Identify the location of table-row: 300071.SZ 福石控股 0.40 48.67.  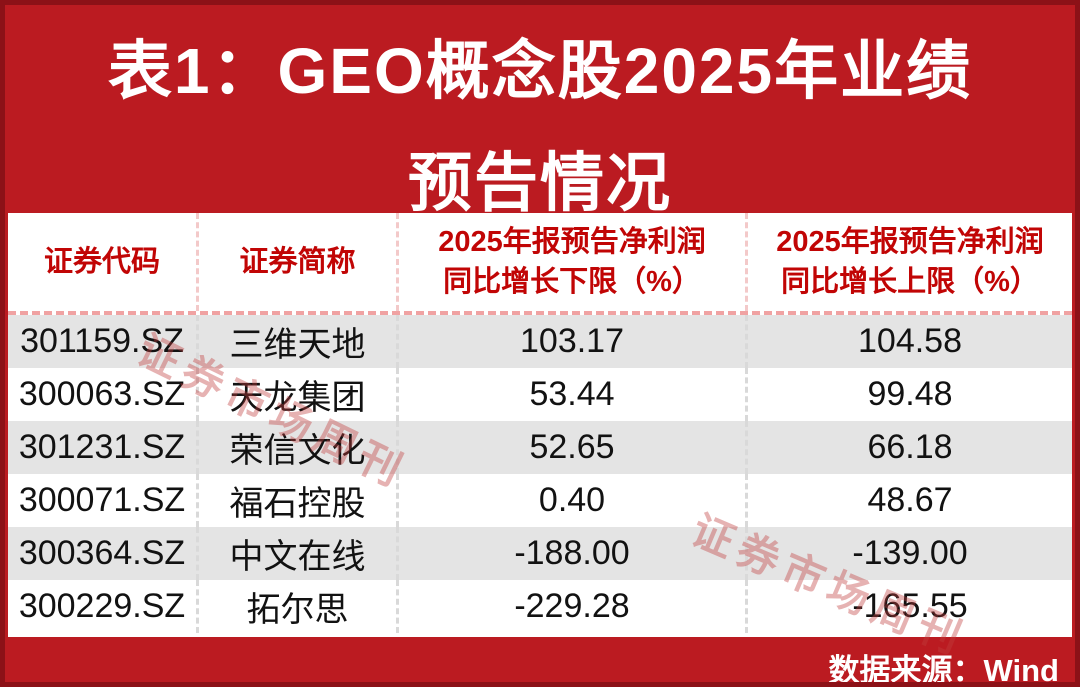
(540, 500).